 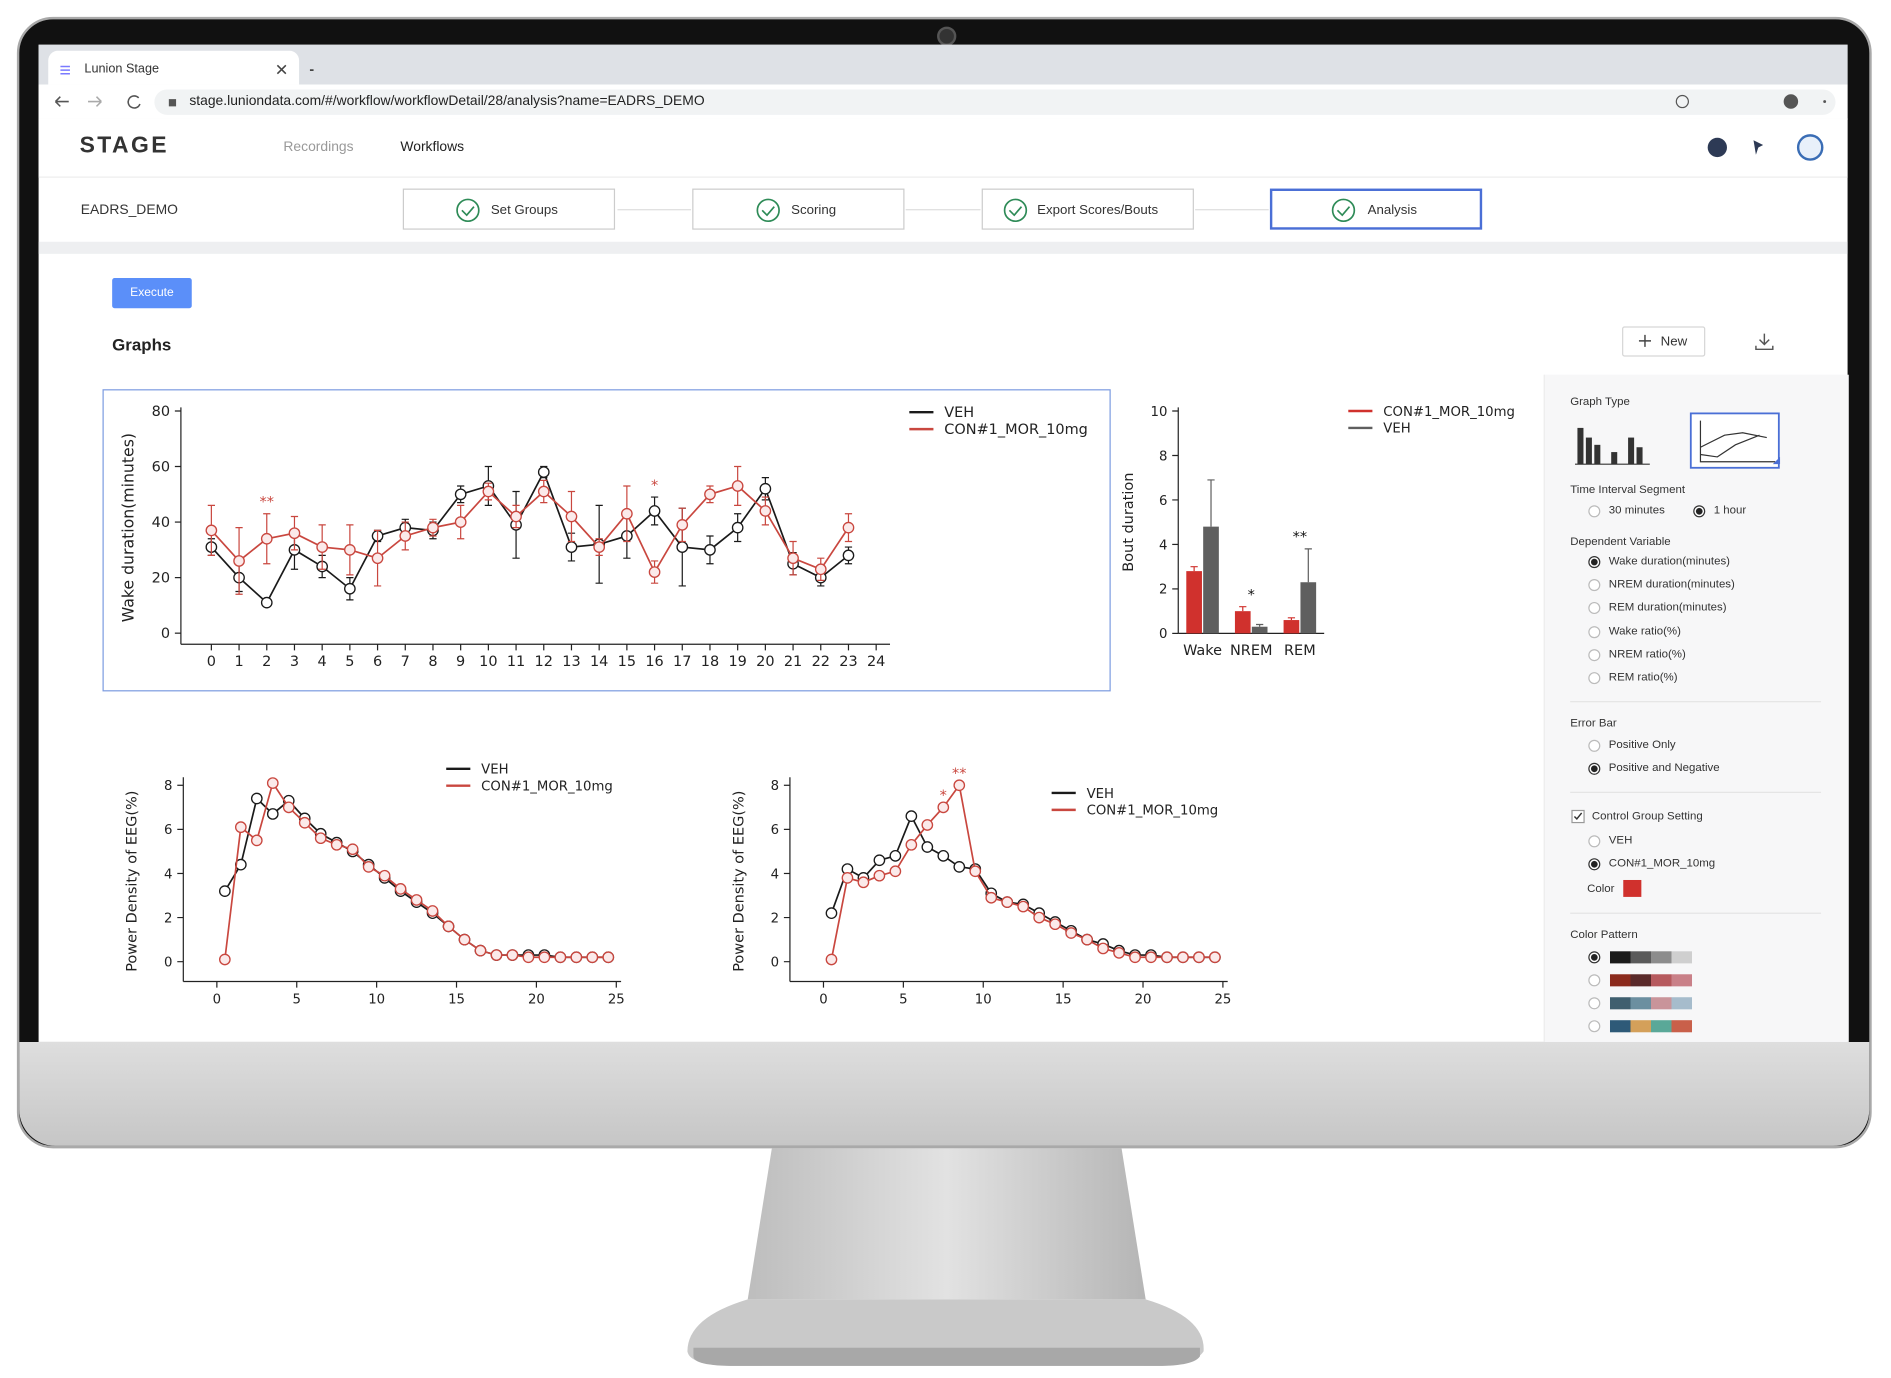 What do you see at coordinates (168, 874) in the screenshot?
I see `y-tick-label: 4` at bounding box center [168, 874].